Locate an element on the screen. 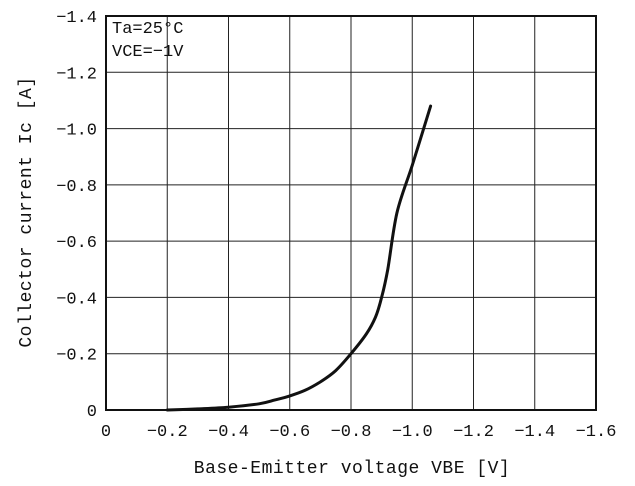 The image size is (635, 486). x-axis-label: Base-Emitter voltage VBE [V] is located at coordinates (352, 469).